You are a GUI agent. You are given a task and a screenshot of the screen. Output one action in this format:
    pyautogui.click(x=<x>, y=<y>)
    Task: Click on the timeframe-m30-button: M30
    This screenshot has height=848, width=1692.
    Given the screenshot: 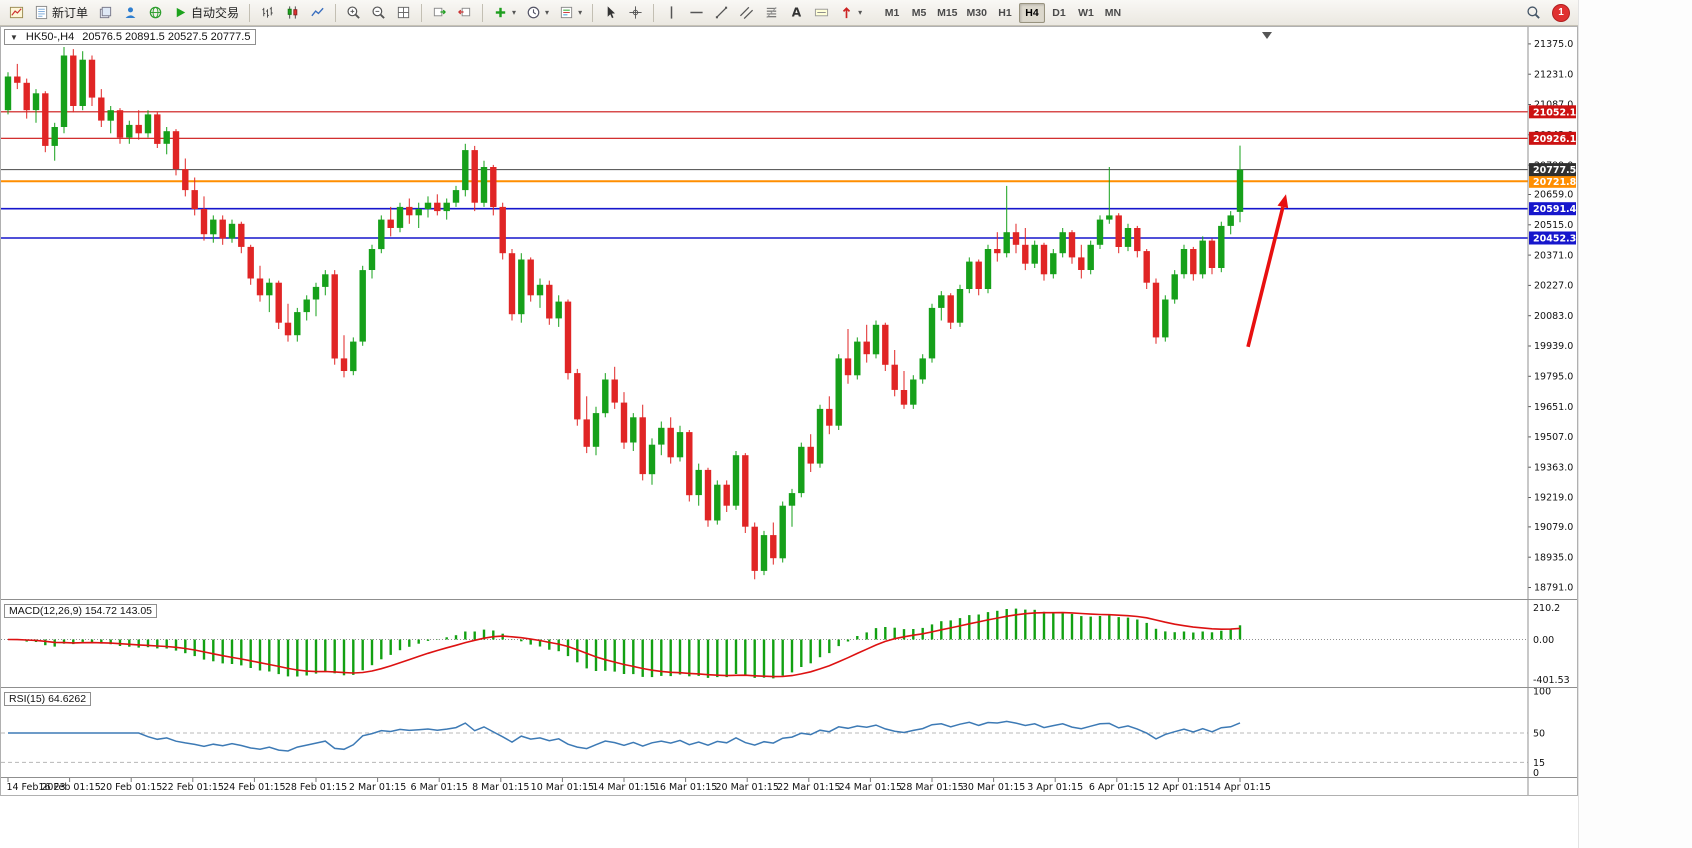 What is the action you would take?
    pyautogui.click(x=977, y=13)
    